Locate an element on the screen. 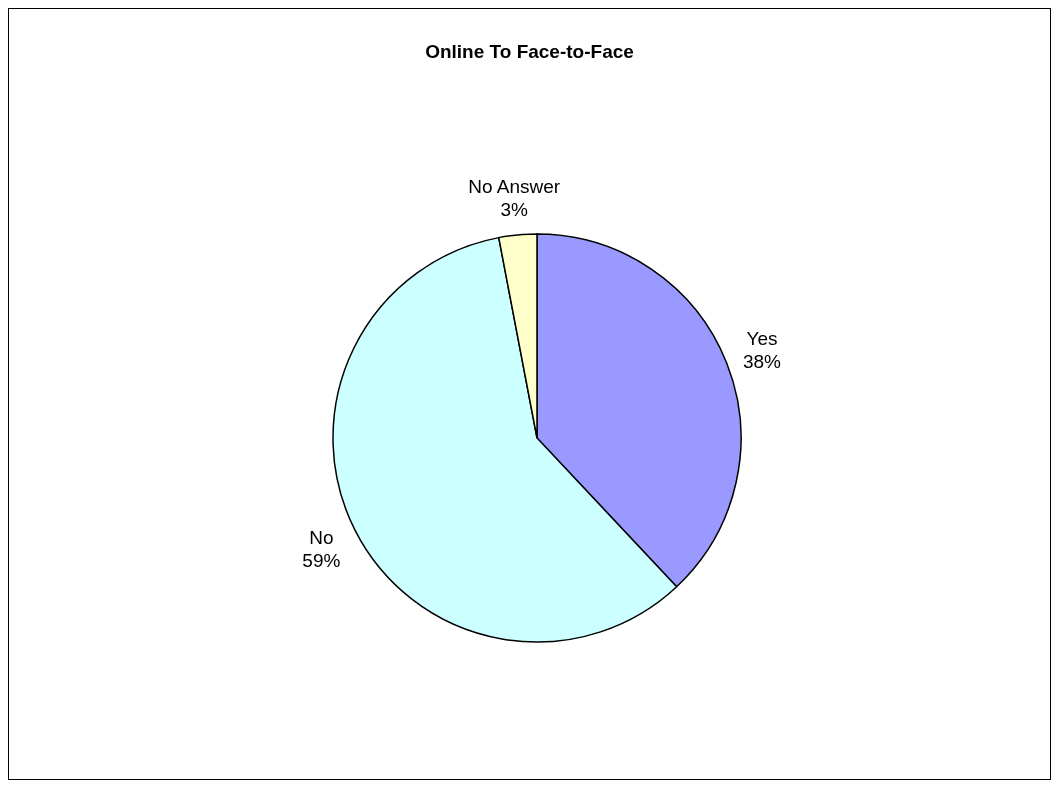 The image size is (1061, 790). slice-label: Yes is located at coordinates (762, 339).